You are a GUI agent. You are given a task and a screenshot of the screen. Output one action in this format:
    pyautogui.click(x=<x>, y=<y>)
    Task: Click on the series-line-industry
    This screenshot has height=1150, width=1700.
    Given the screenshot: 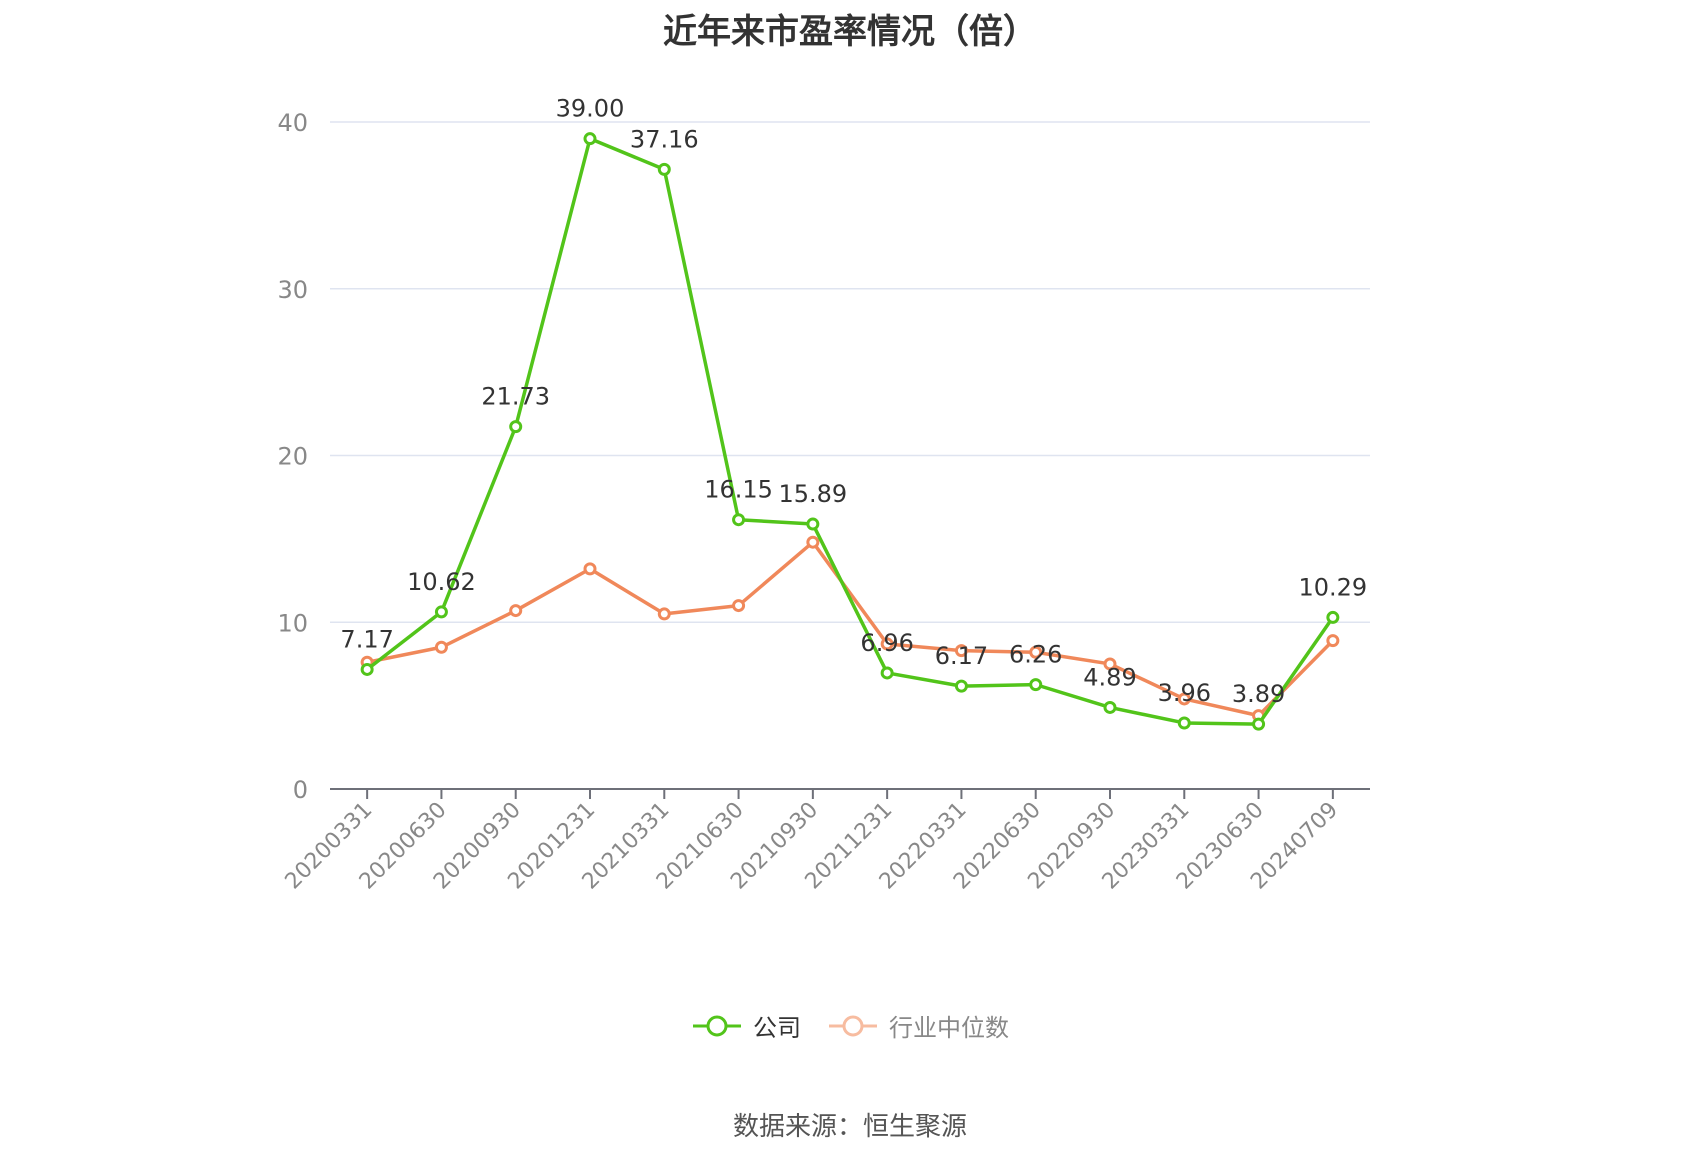 What is the action you would take?
    pyautogui.click(x=850, y=629)
    